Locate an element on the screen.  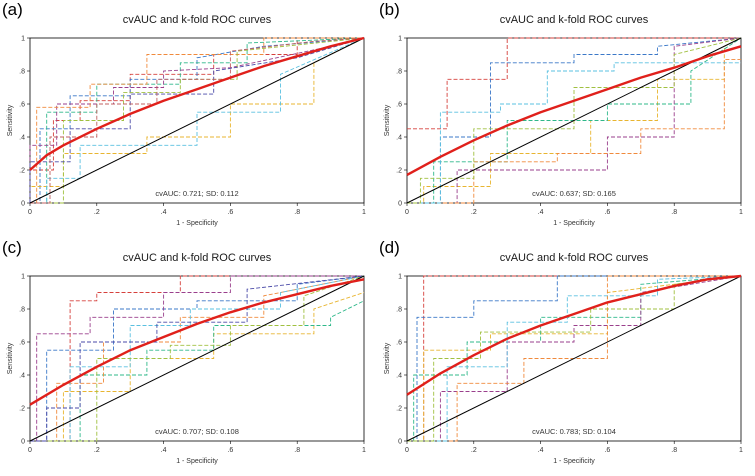
panel-label: (a) is located at coordinates (12, 9).